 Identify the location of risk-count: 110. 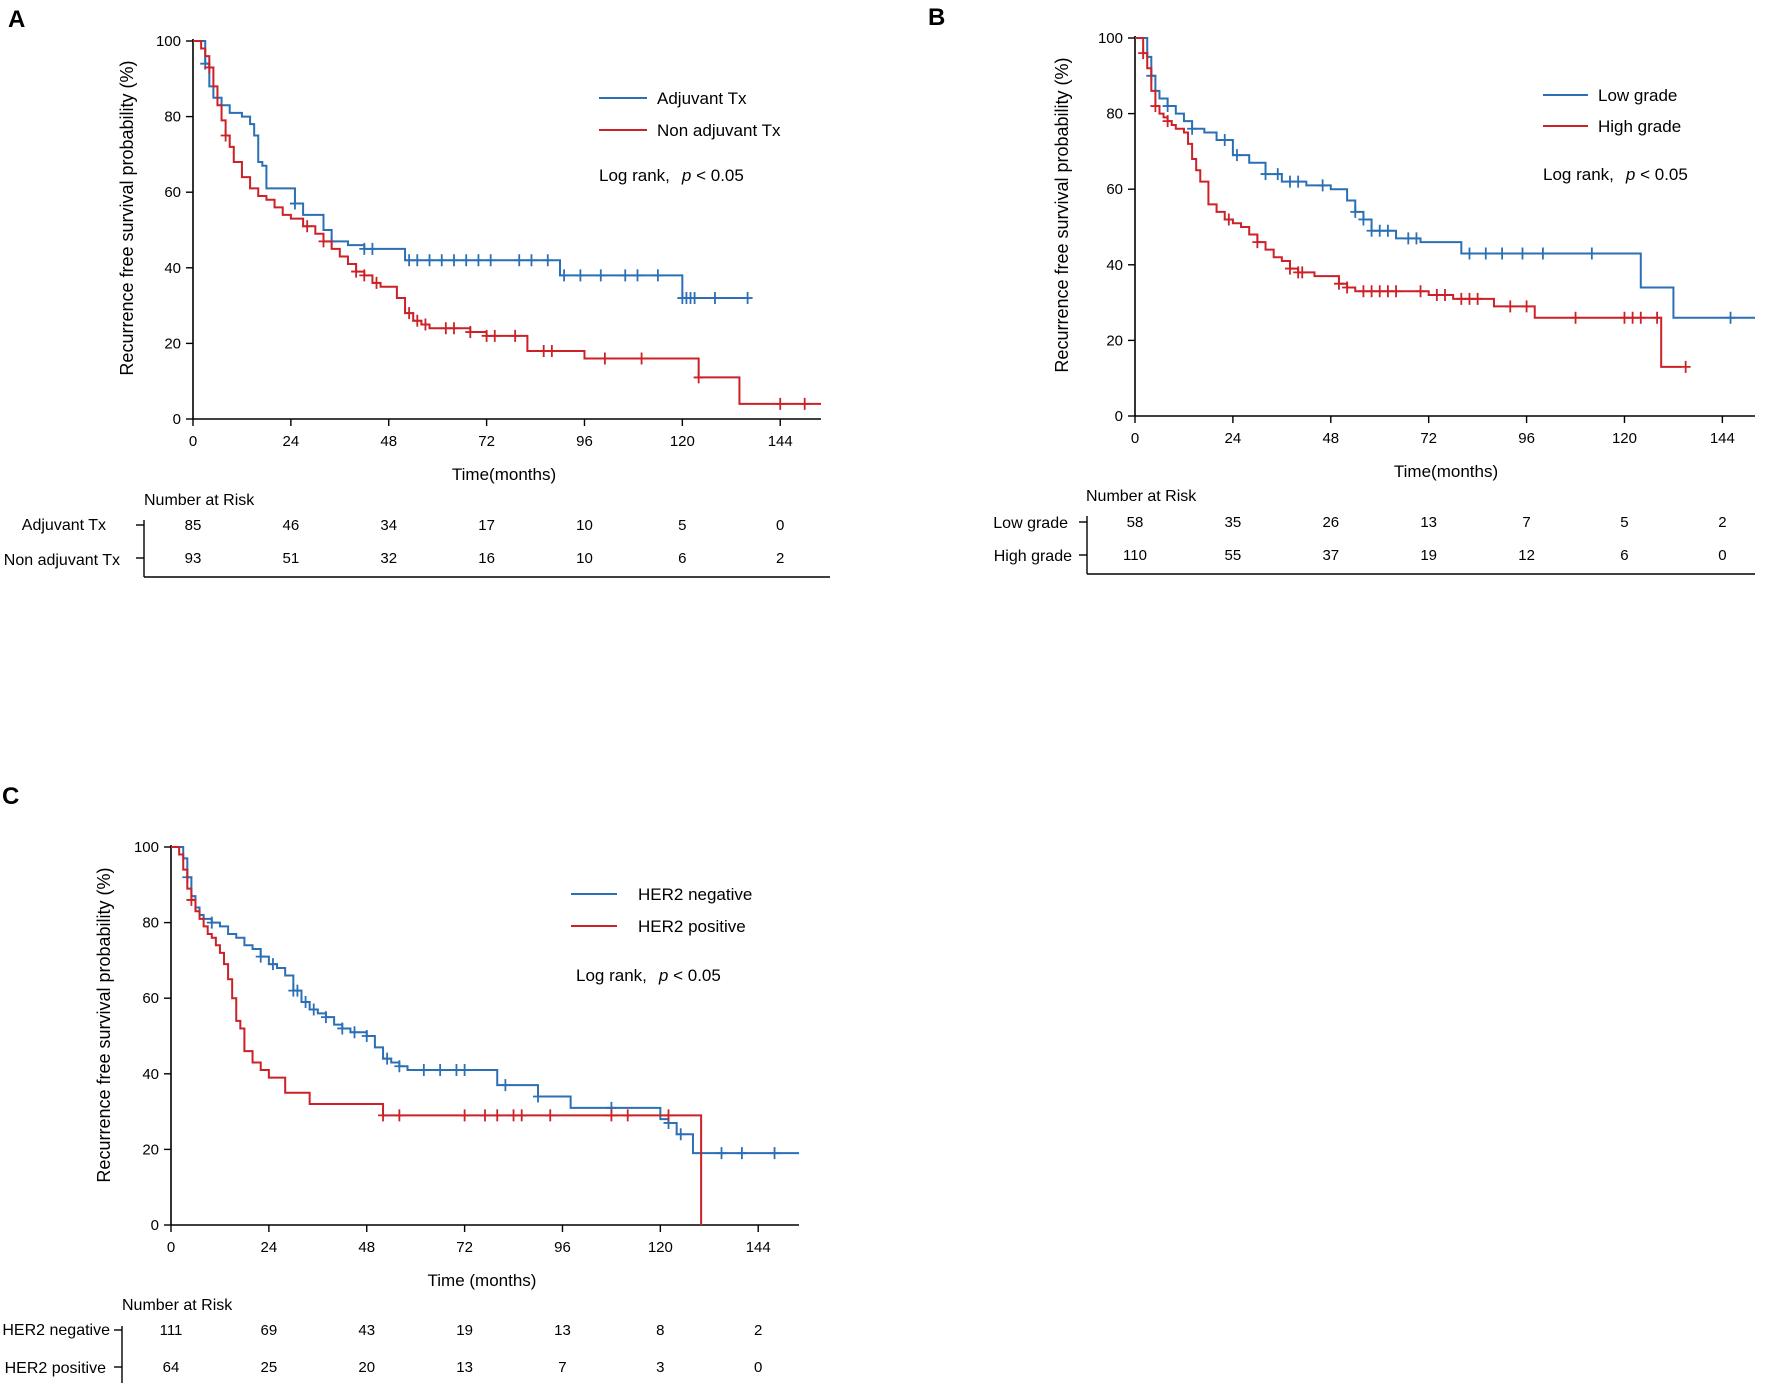
(1135, 555).